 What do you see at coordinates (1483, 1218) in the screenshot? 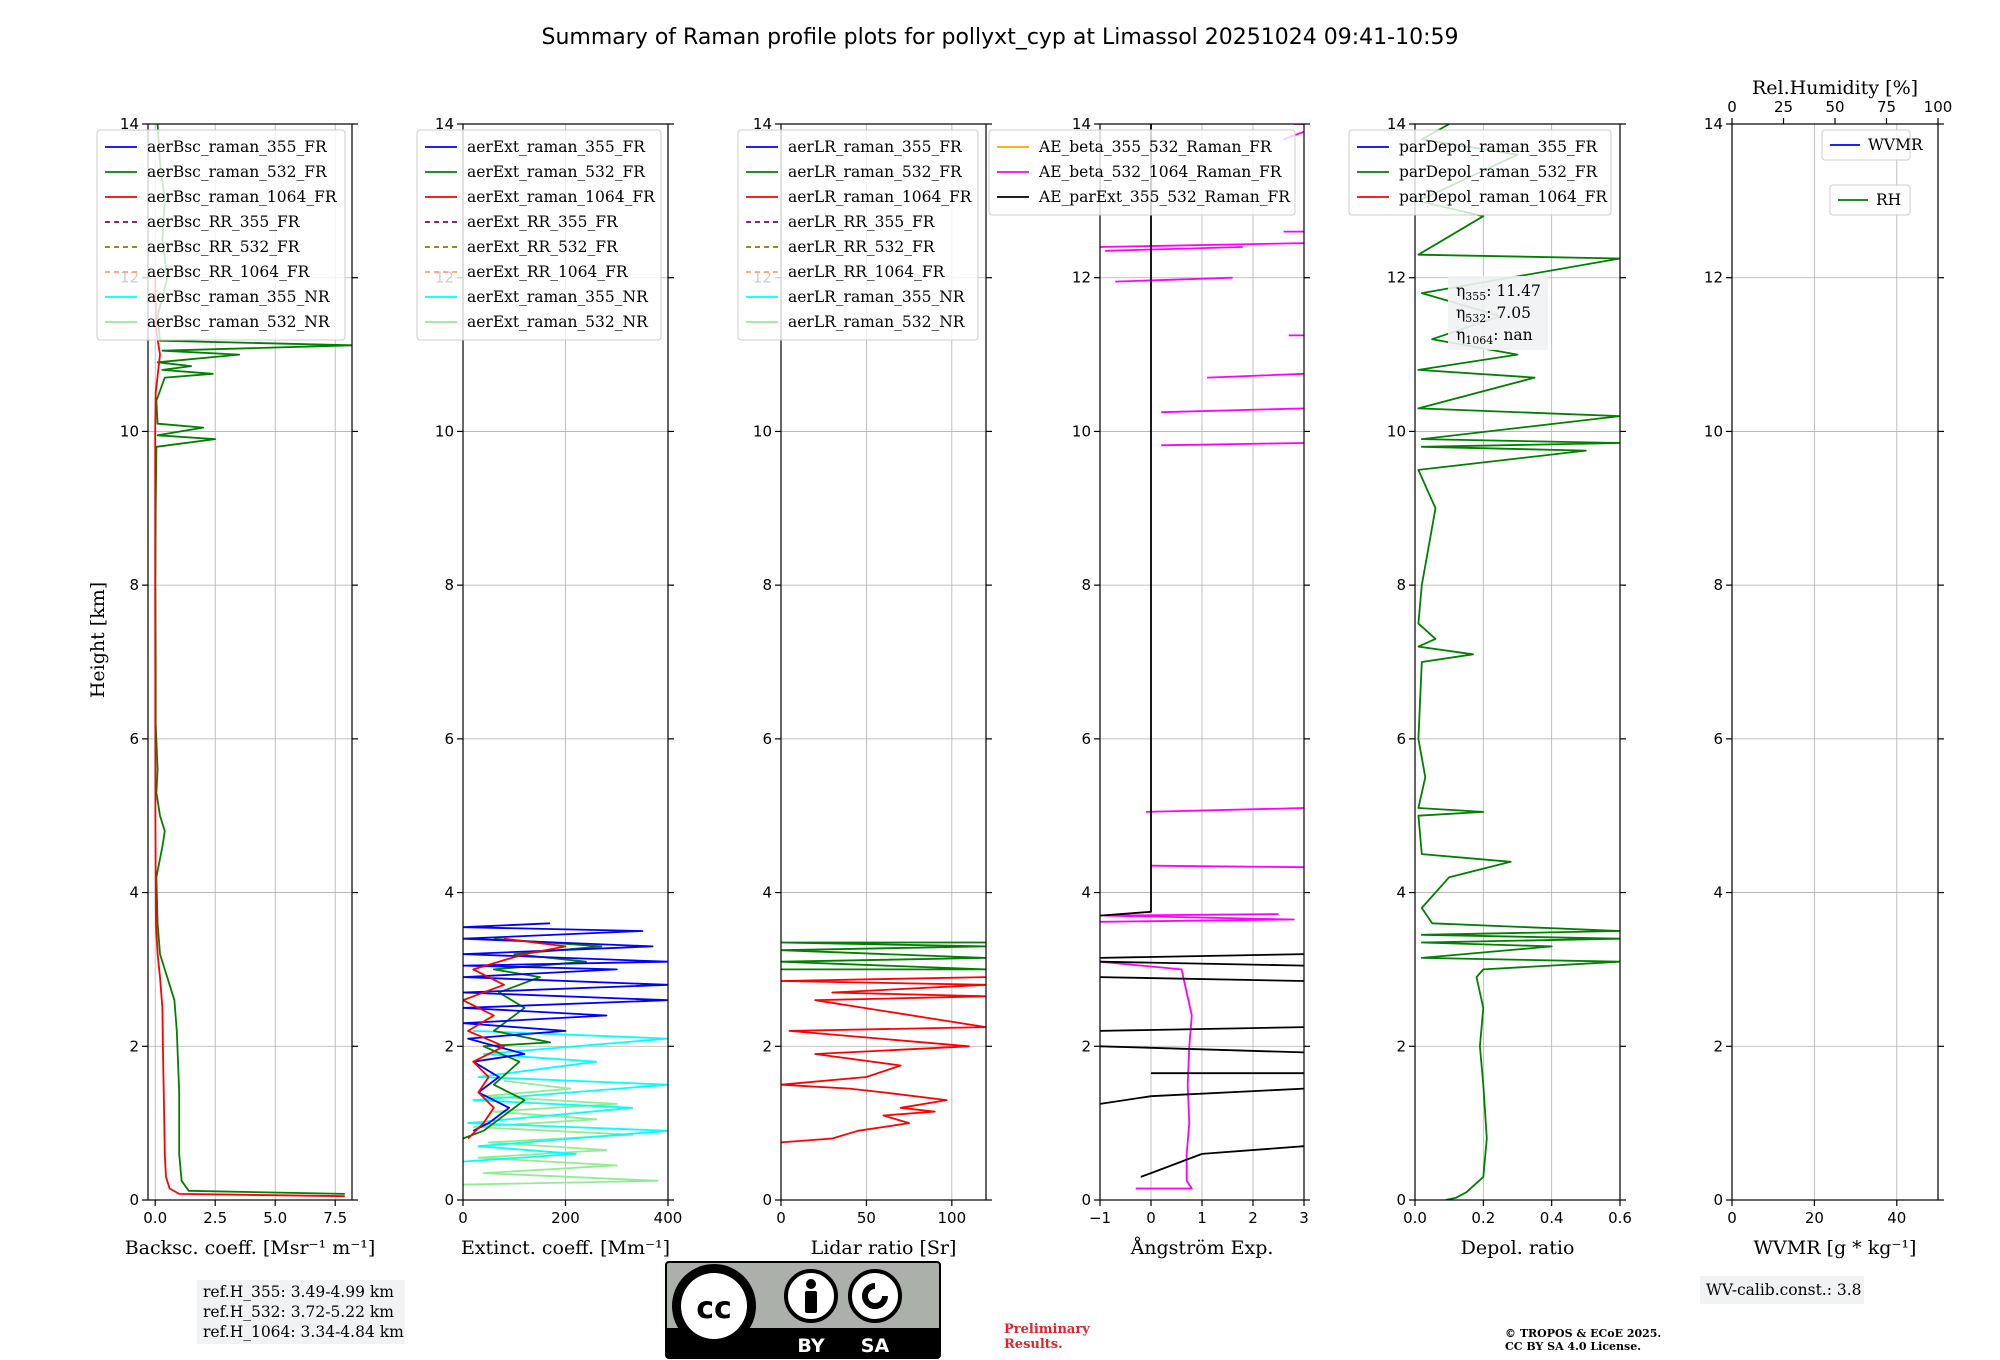
I see `x-tick-label: 0.2` at bounding box center [1483, 1218].